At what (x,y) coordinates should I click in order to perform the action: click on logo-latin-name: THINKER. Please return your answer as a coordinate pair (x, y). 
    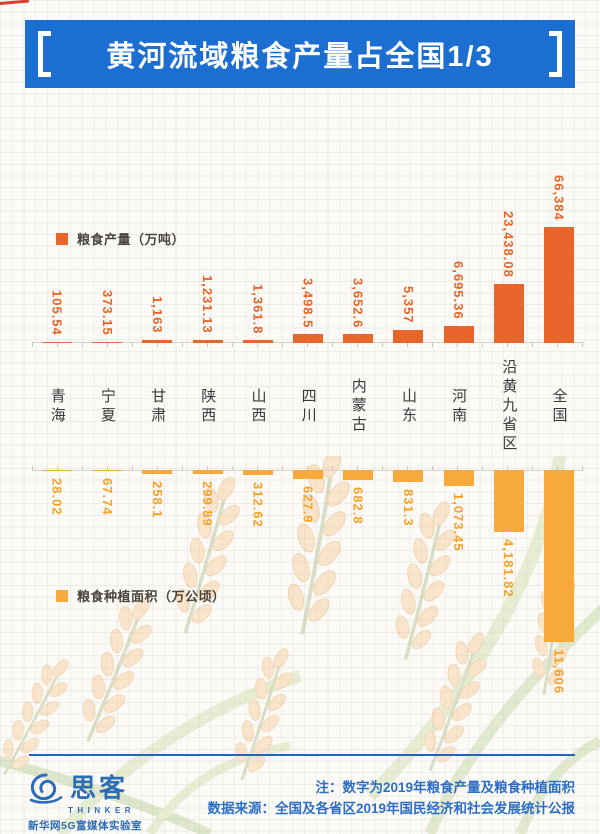
    Looking at the image, I should click on (102, 810).